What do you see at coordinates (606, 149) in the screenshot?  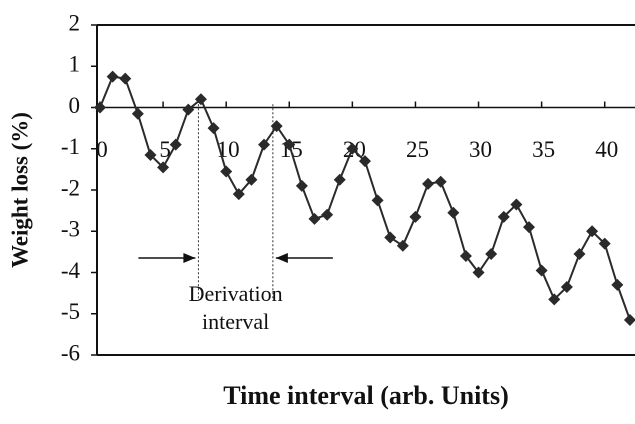 I see `x-tick-label: 40` at bounding box center [606, 149].